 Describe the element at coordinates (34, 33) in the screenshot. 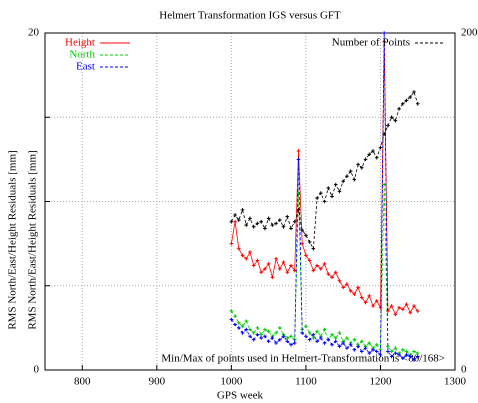

I see `y-tick-label: 20` at that location.